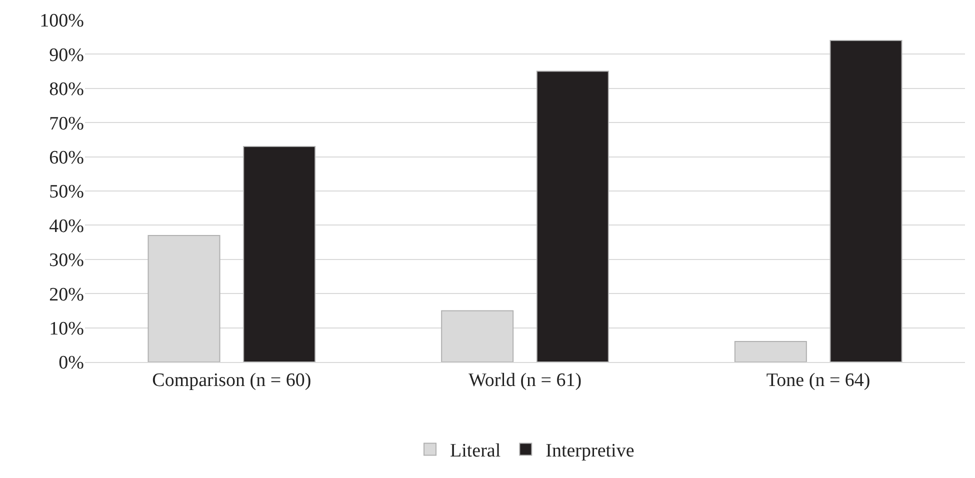 The height and width of the screenshot is (478, 975). I want to click on legend-label: Literal, so click(475, 451).